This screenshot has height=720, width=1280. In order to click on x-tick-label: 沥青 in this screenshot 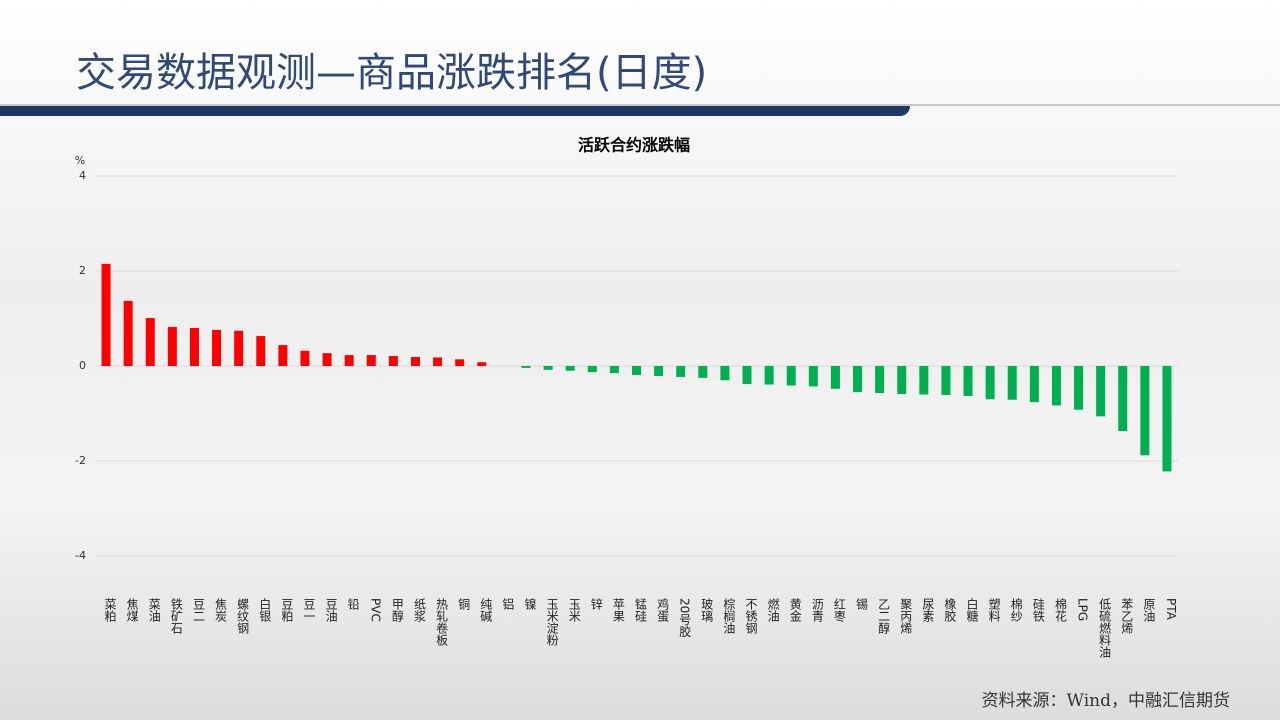, I will do `click(817, 610)`.